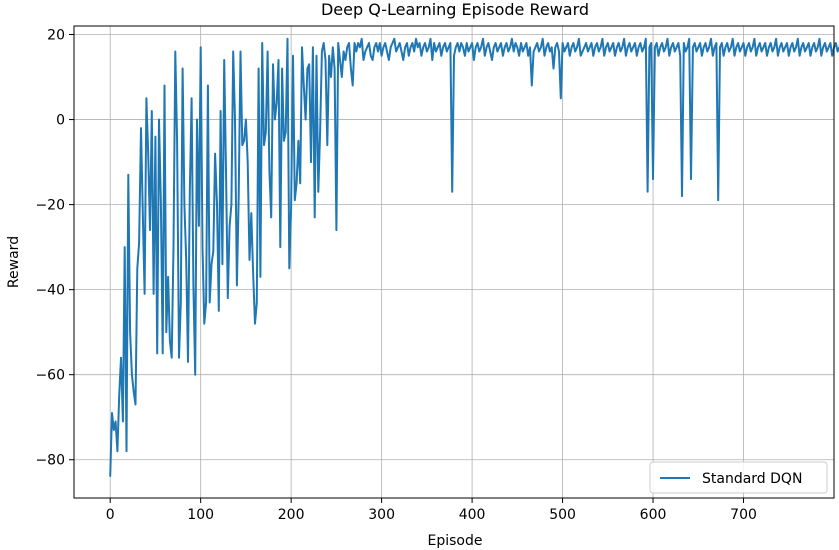 The height and width of the screenshot is (550, 839). What do you see at coordinates (50, 291) in the screenshot?
I see `y-tick-label: −40` at bounding box center [50, 291].